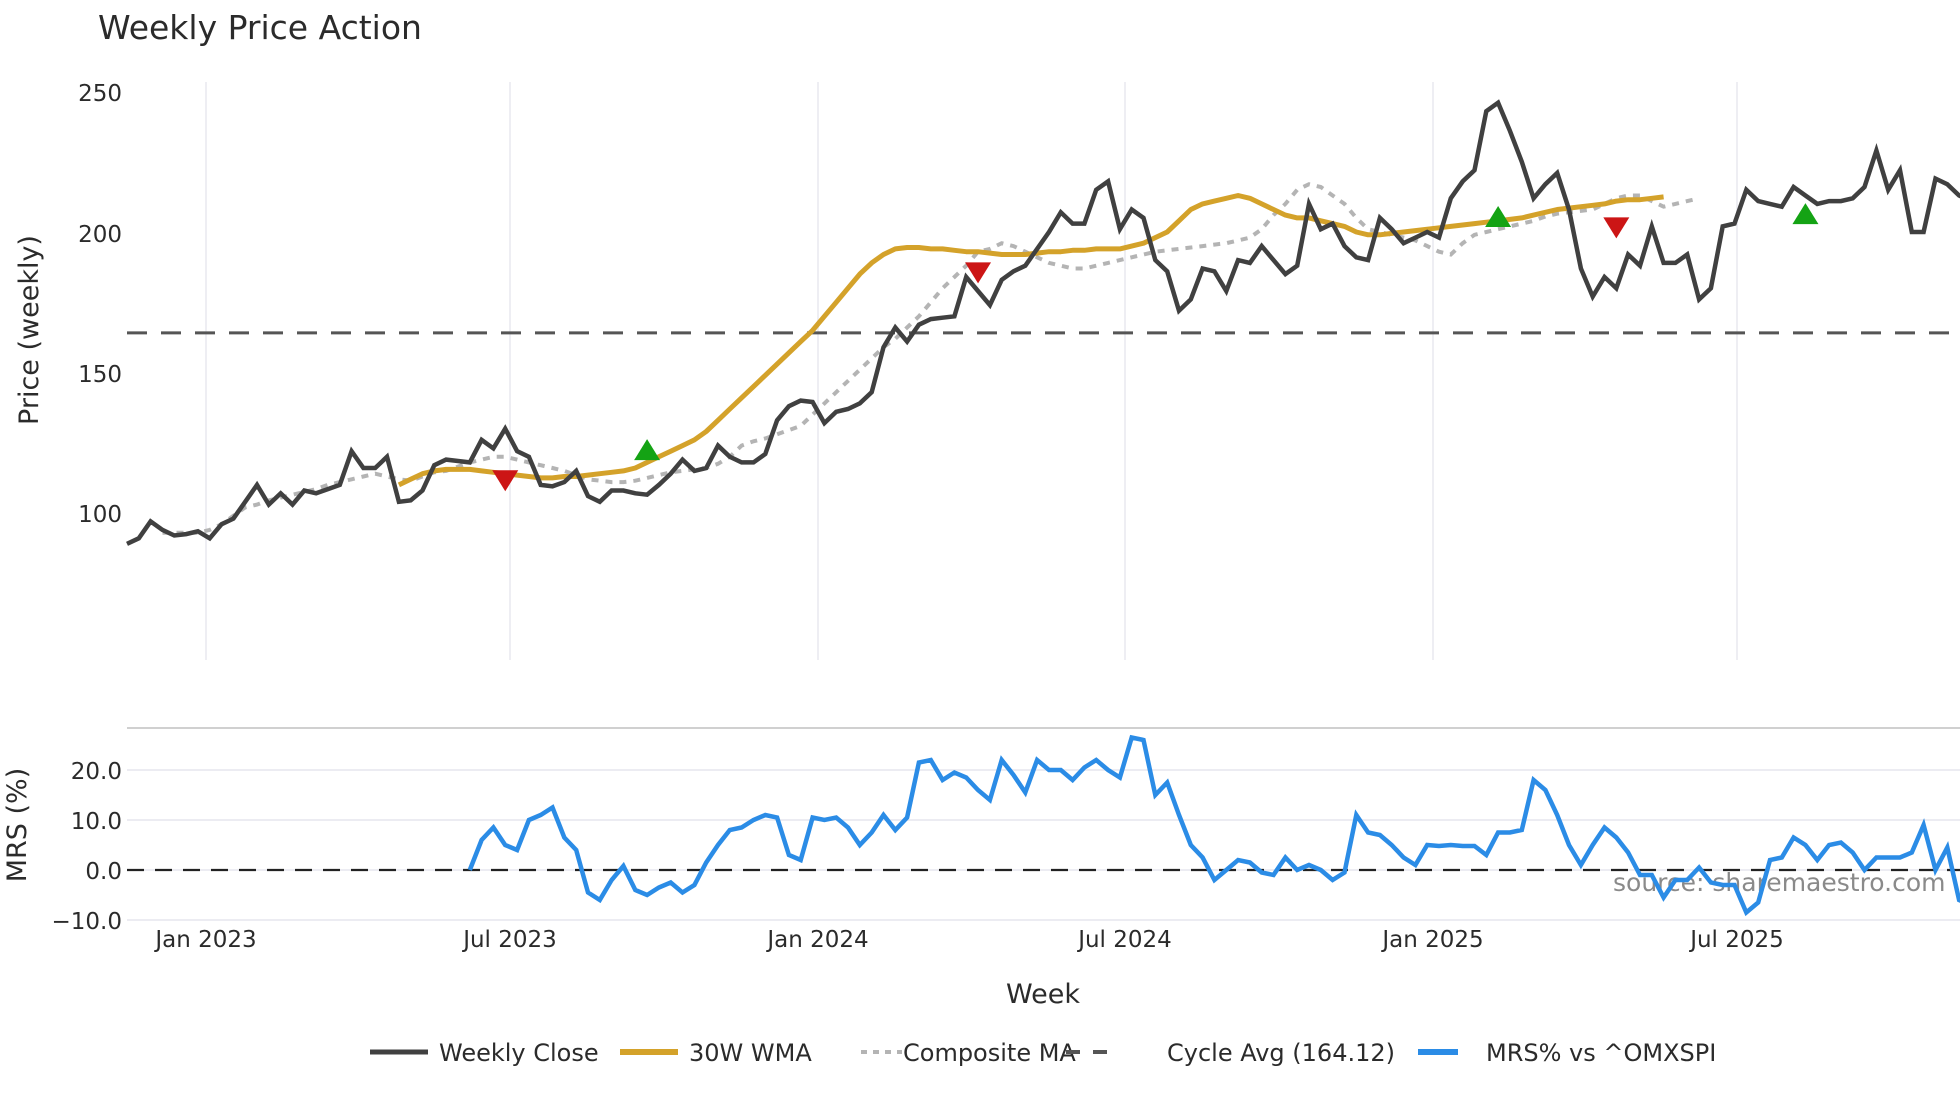  Describe the element at coordinates (1043, 994) in the screenshot. I see `x-axis-label: Week` at that location.